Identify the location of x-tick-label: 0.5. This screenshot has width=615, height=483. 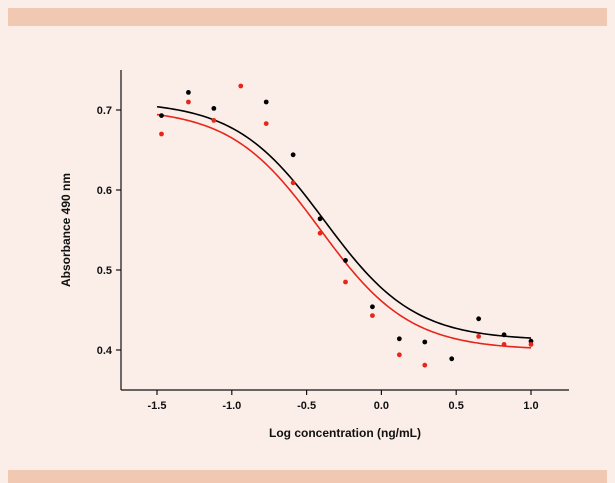
(456, 406).